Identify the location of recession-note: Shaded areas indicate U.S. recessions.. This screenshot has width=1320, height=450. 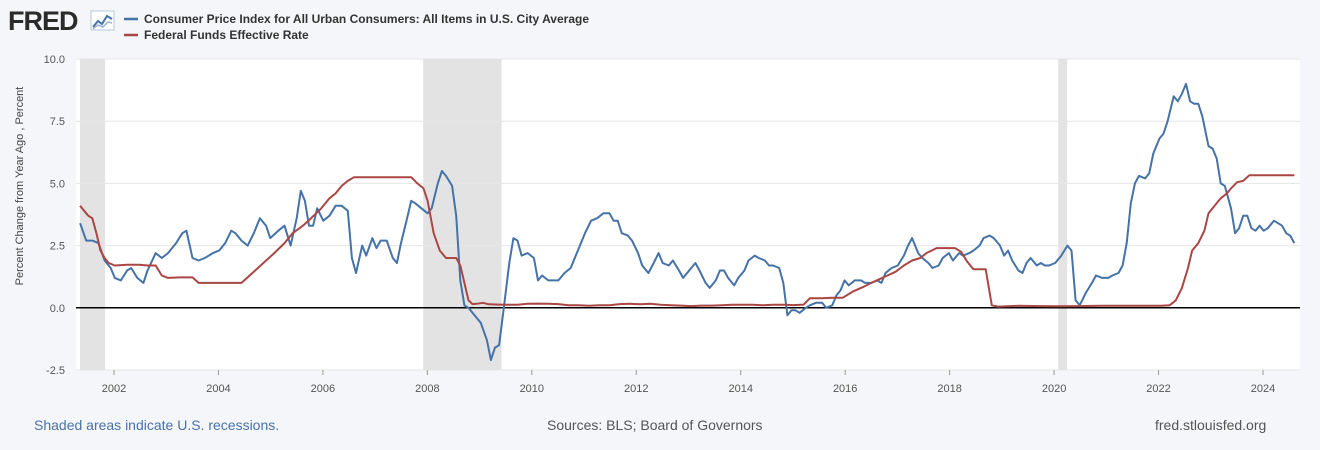
(157, 425).